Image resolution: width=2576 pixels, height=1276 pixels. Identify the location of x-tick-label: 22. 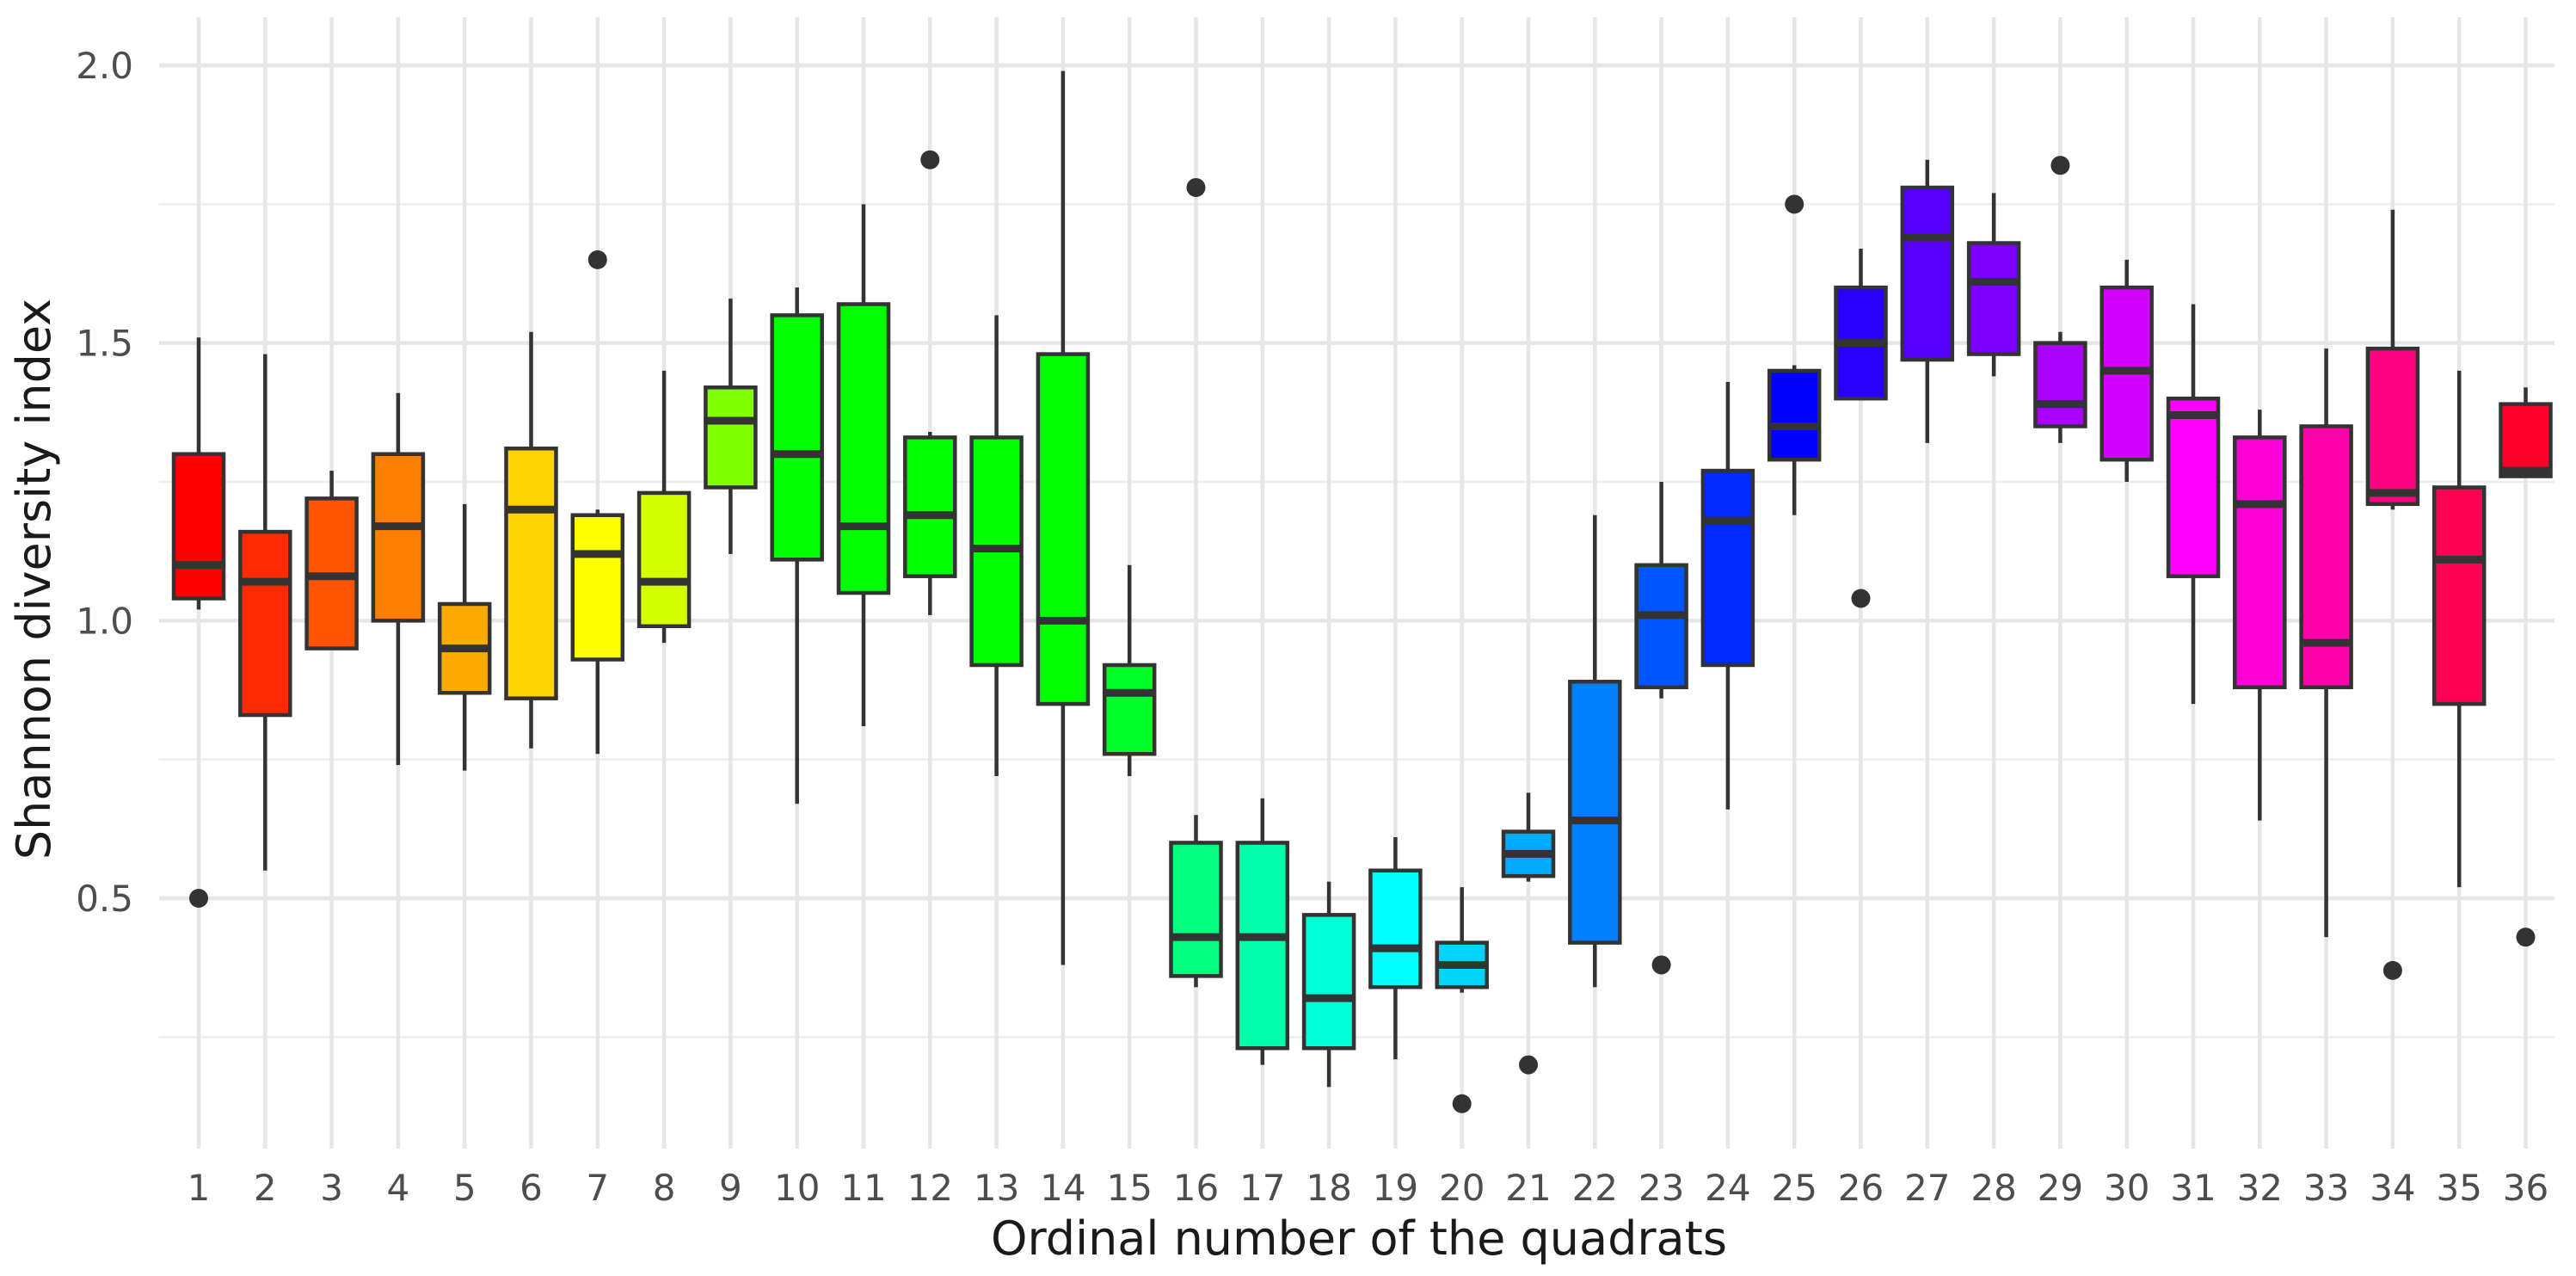
(1595, 1188).